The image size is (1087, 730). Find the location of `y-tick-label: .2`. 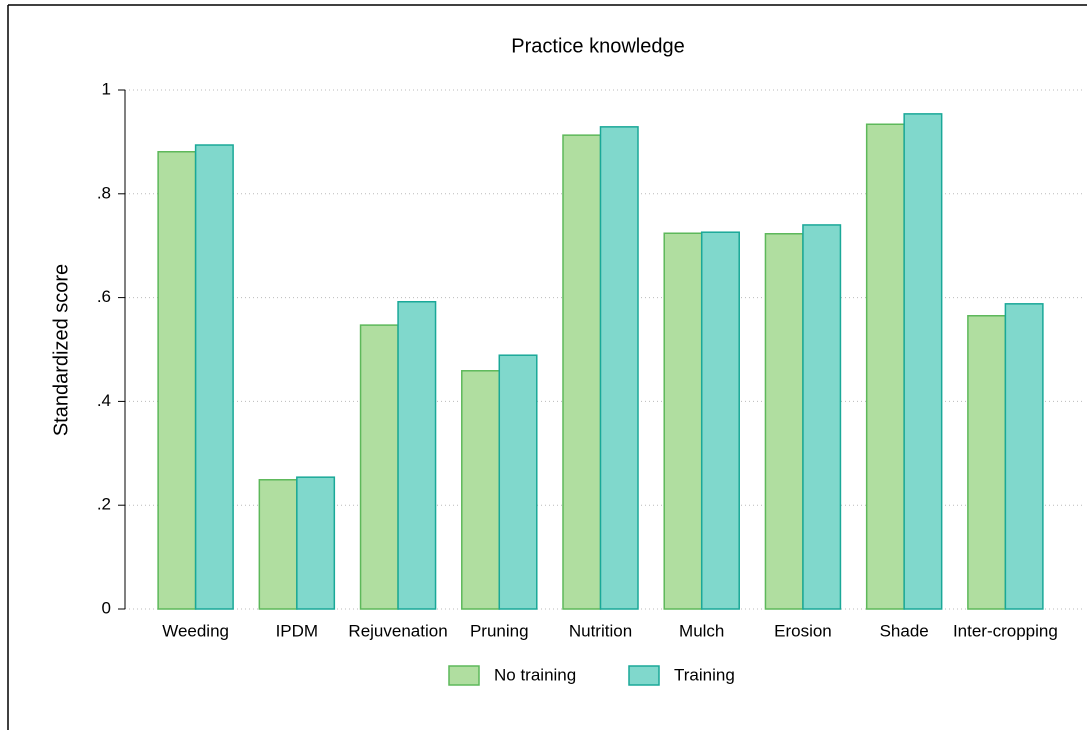

y-tick-label: .2 is located at coordinates (104, 504).